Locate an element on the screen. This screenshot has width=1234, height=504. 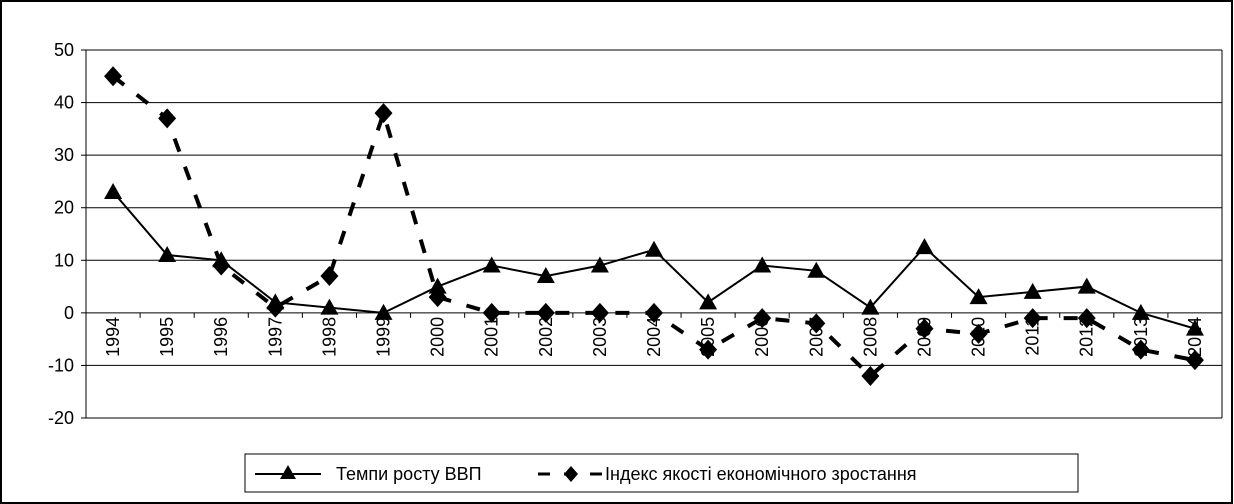
y-tick-label: -10 is located at coordinates (61, 365).